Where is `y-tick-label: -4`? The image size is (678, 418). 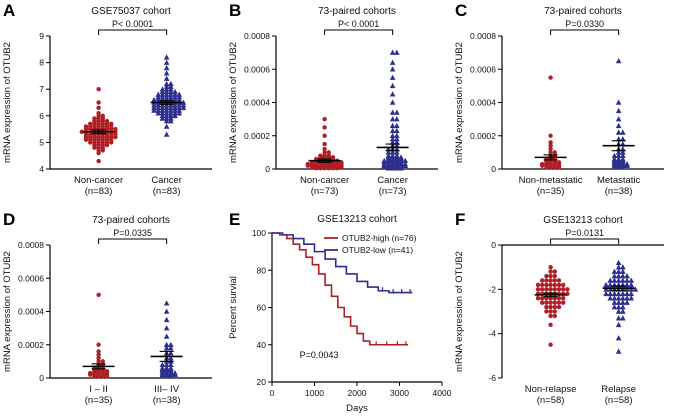
y-tick-label: -4 is located at coordinates (492, 334).